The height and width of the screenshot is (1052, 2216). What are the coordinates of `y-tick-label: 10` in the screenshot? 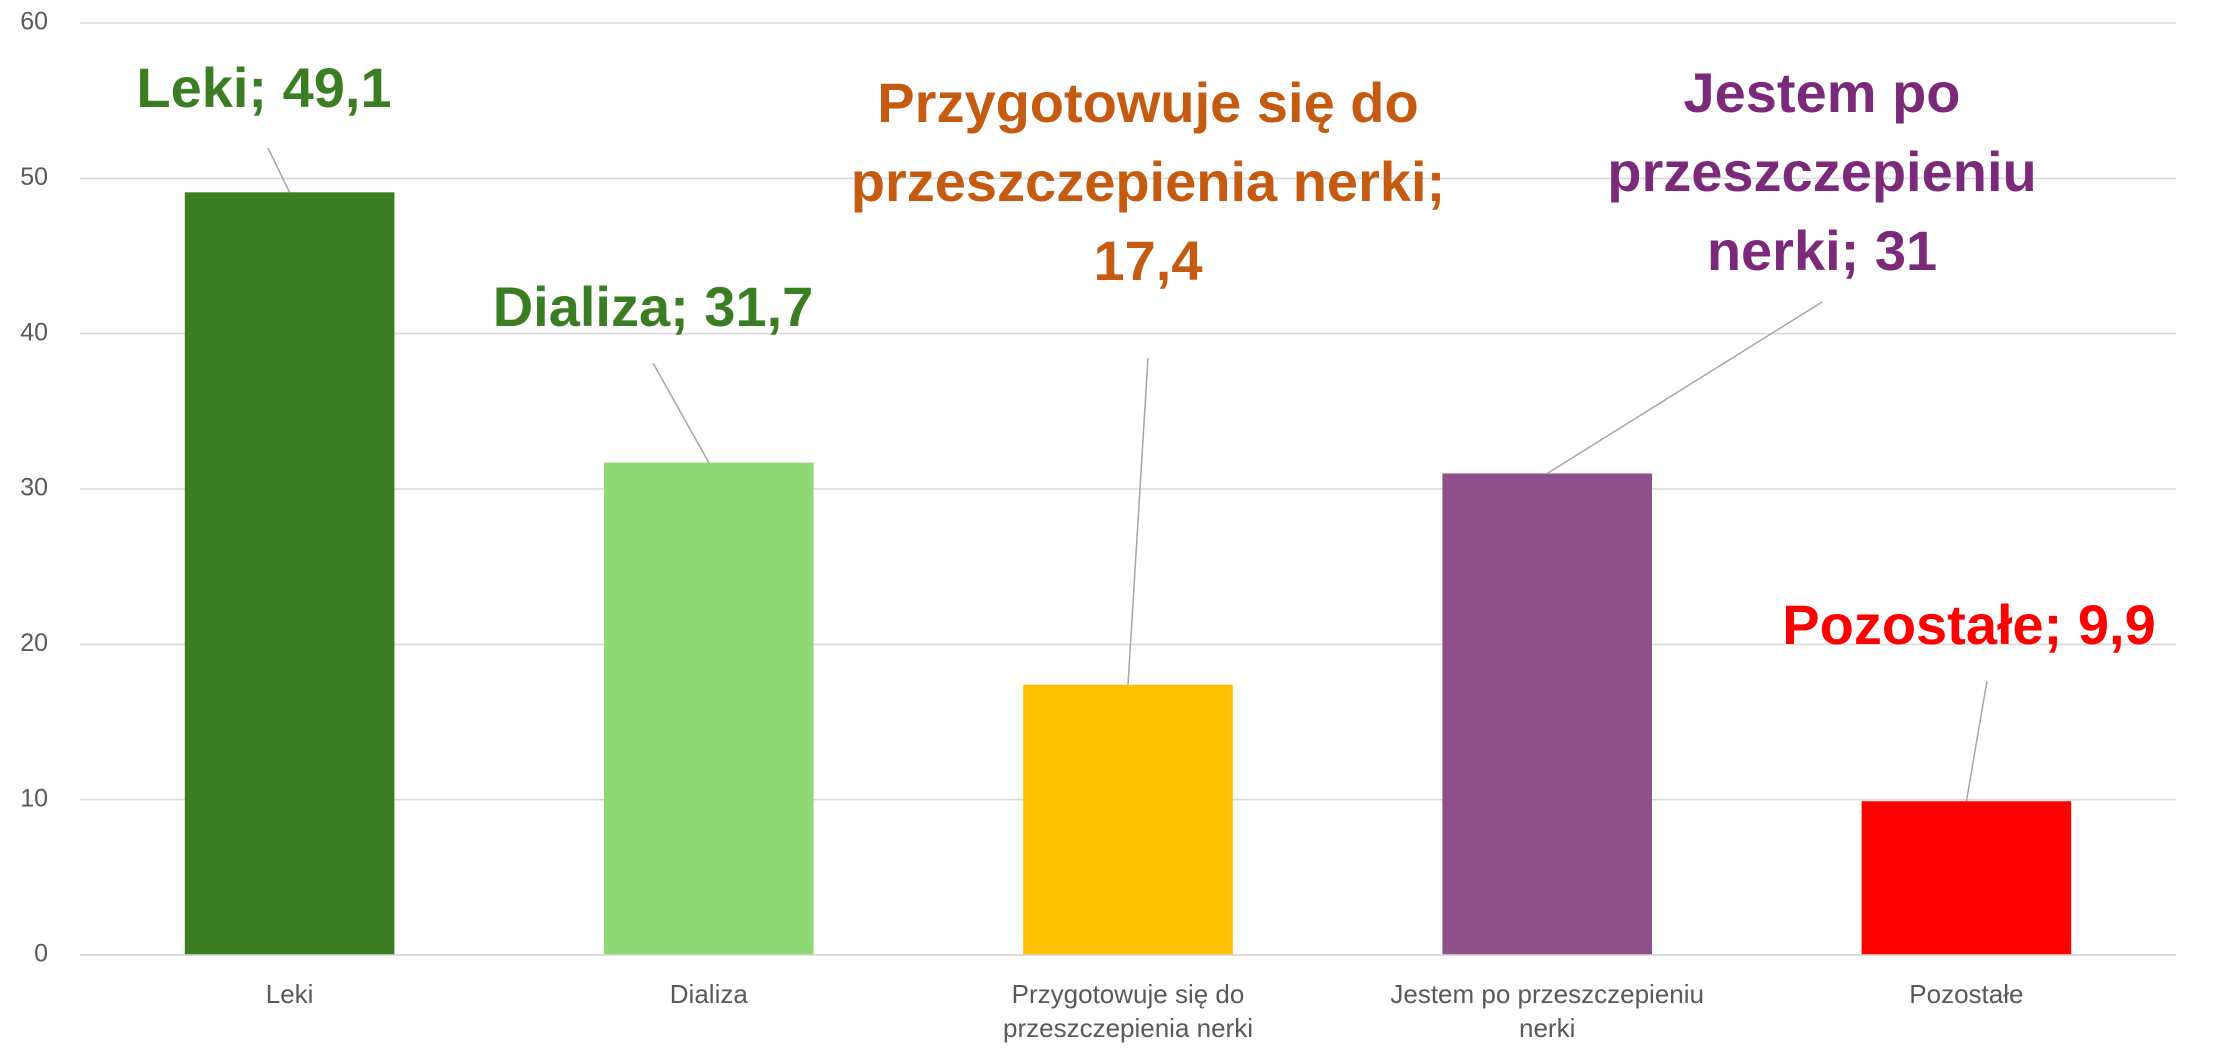 It's located at (34, 798).